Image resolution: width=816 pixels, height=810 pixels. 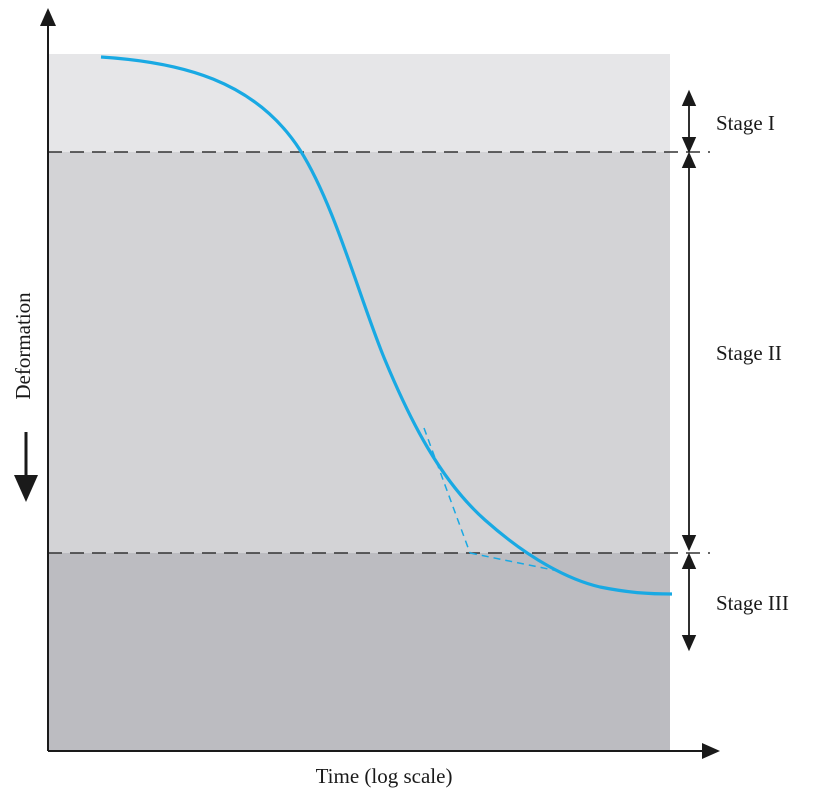 I want to click on stage-2-label: Stage II, so click(x=749, y=353).